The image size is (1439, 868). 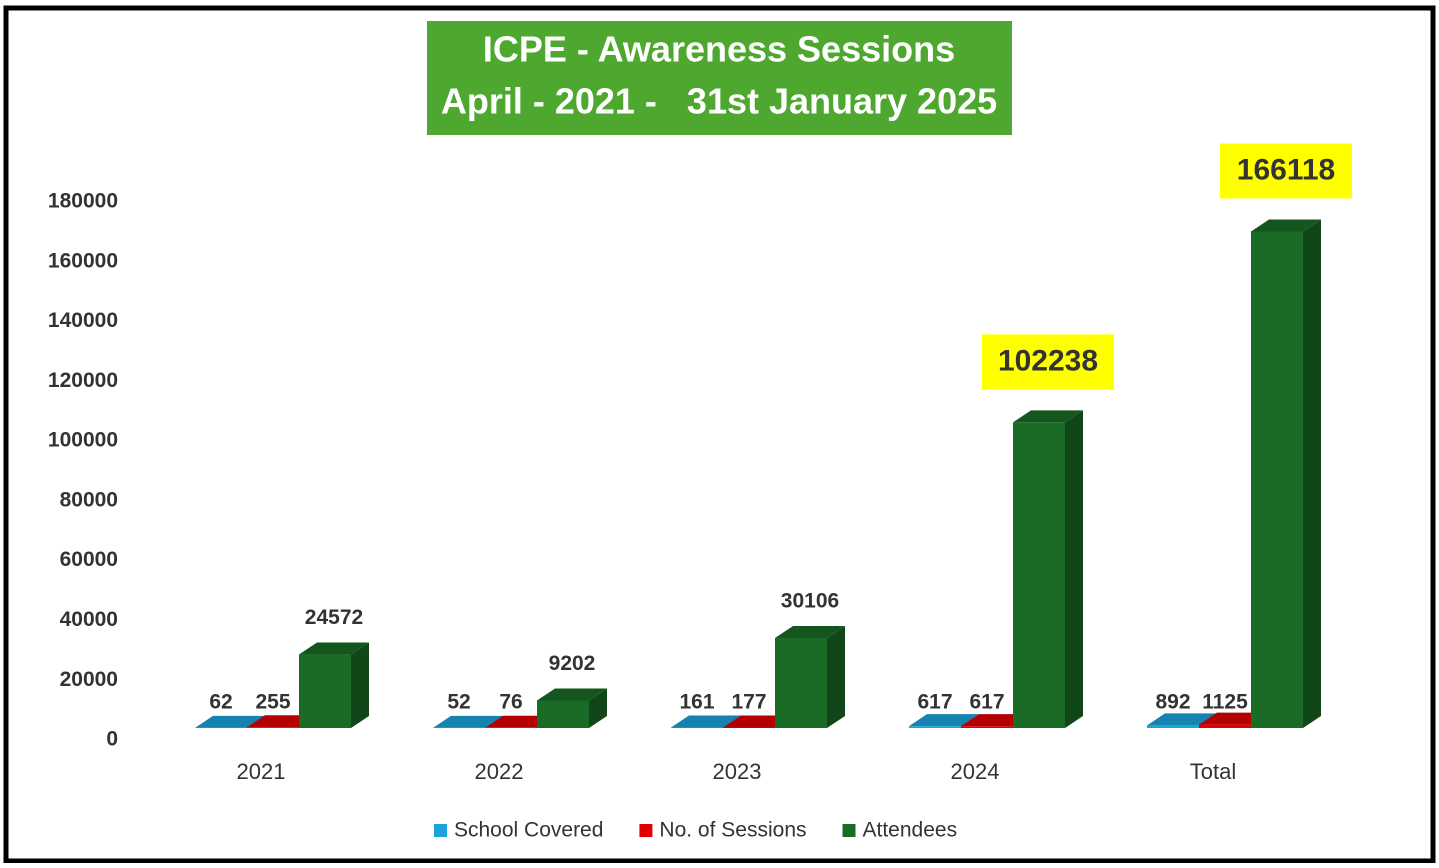 I want to click on x-tick-label: 2024, so click(x=975, y=771).